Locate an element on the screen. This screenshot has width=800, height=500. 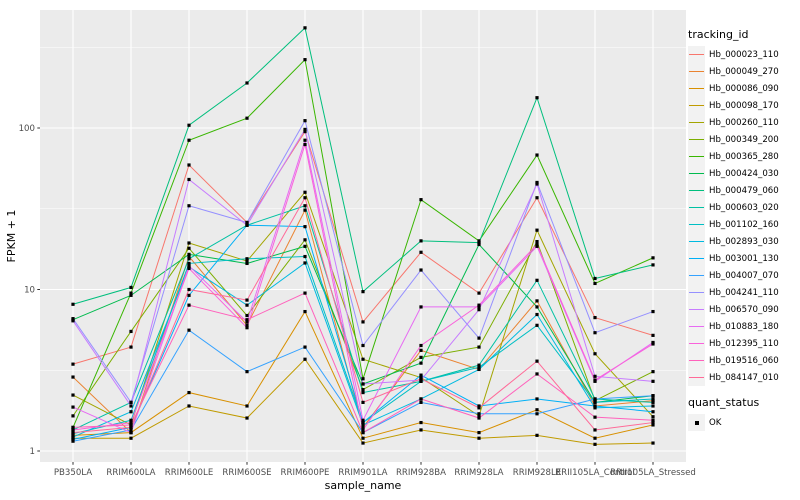
legend-label: Hb_004007_070 is located at coordinates (744, 275).